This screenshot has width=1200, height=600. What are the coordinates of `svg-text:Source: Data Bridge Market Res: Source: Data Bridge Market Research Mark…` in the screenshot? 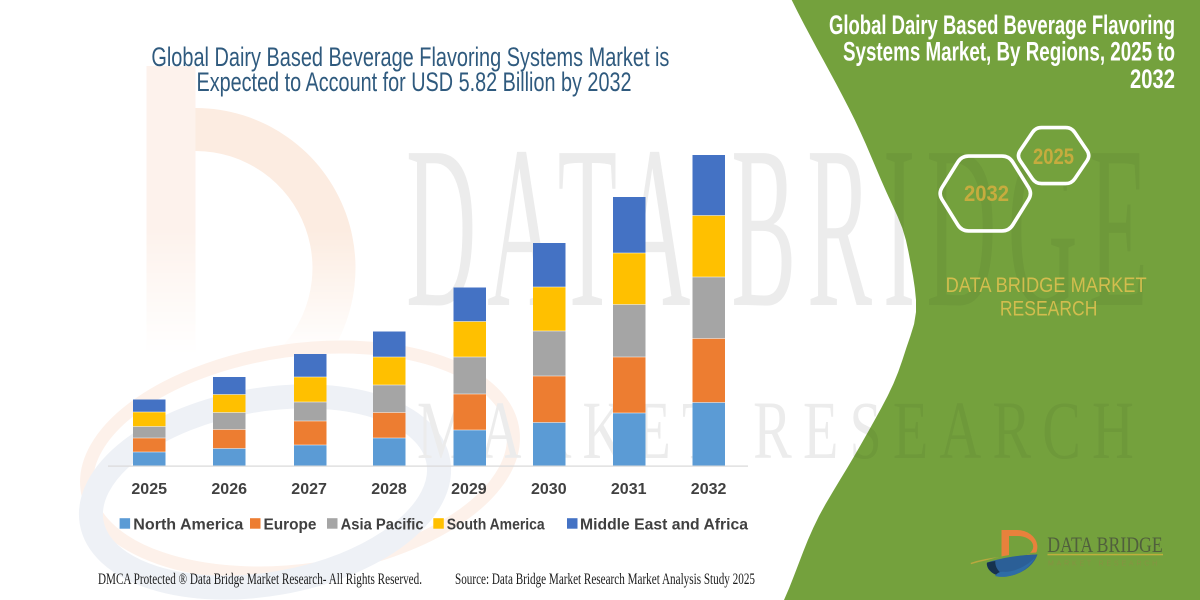 It's located at (605, 579).